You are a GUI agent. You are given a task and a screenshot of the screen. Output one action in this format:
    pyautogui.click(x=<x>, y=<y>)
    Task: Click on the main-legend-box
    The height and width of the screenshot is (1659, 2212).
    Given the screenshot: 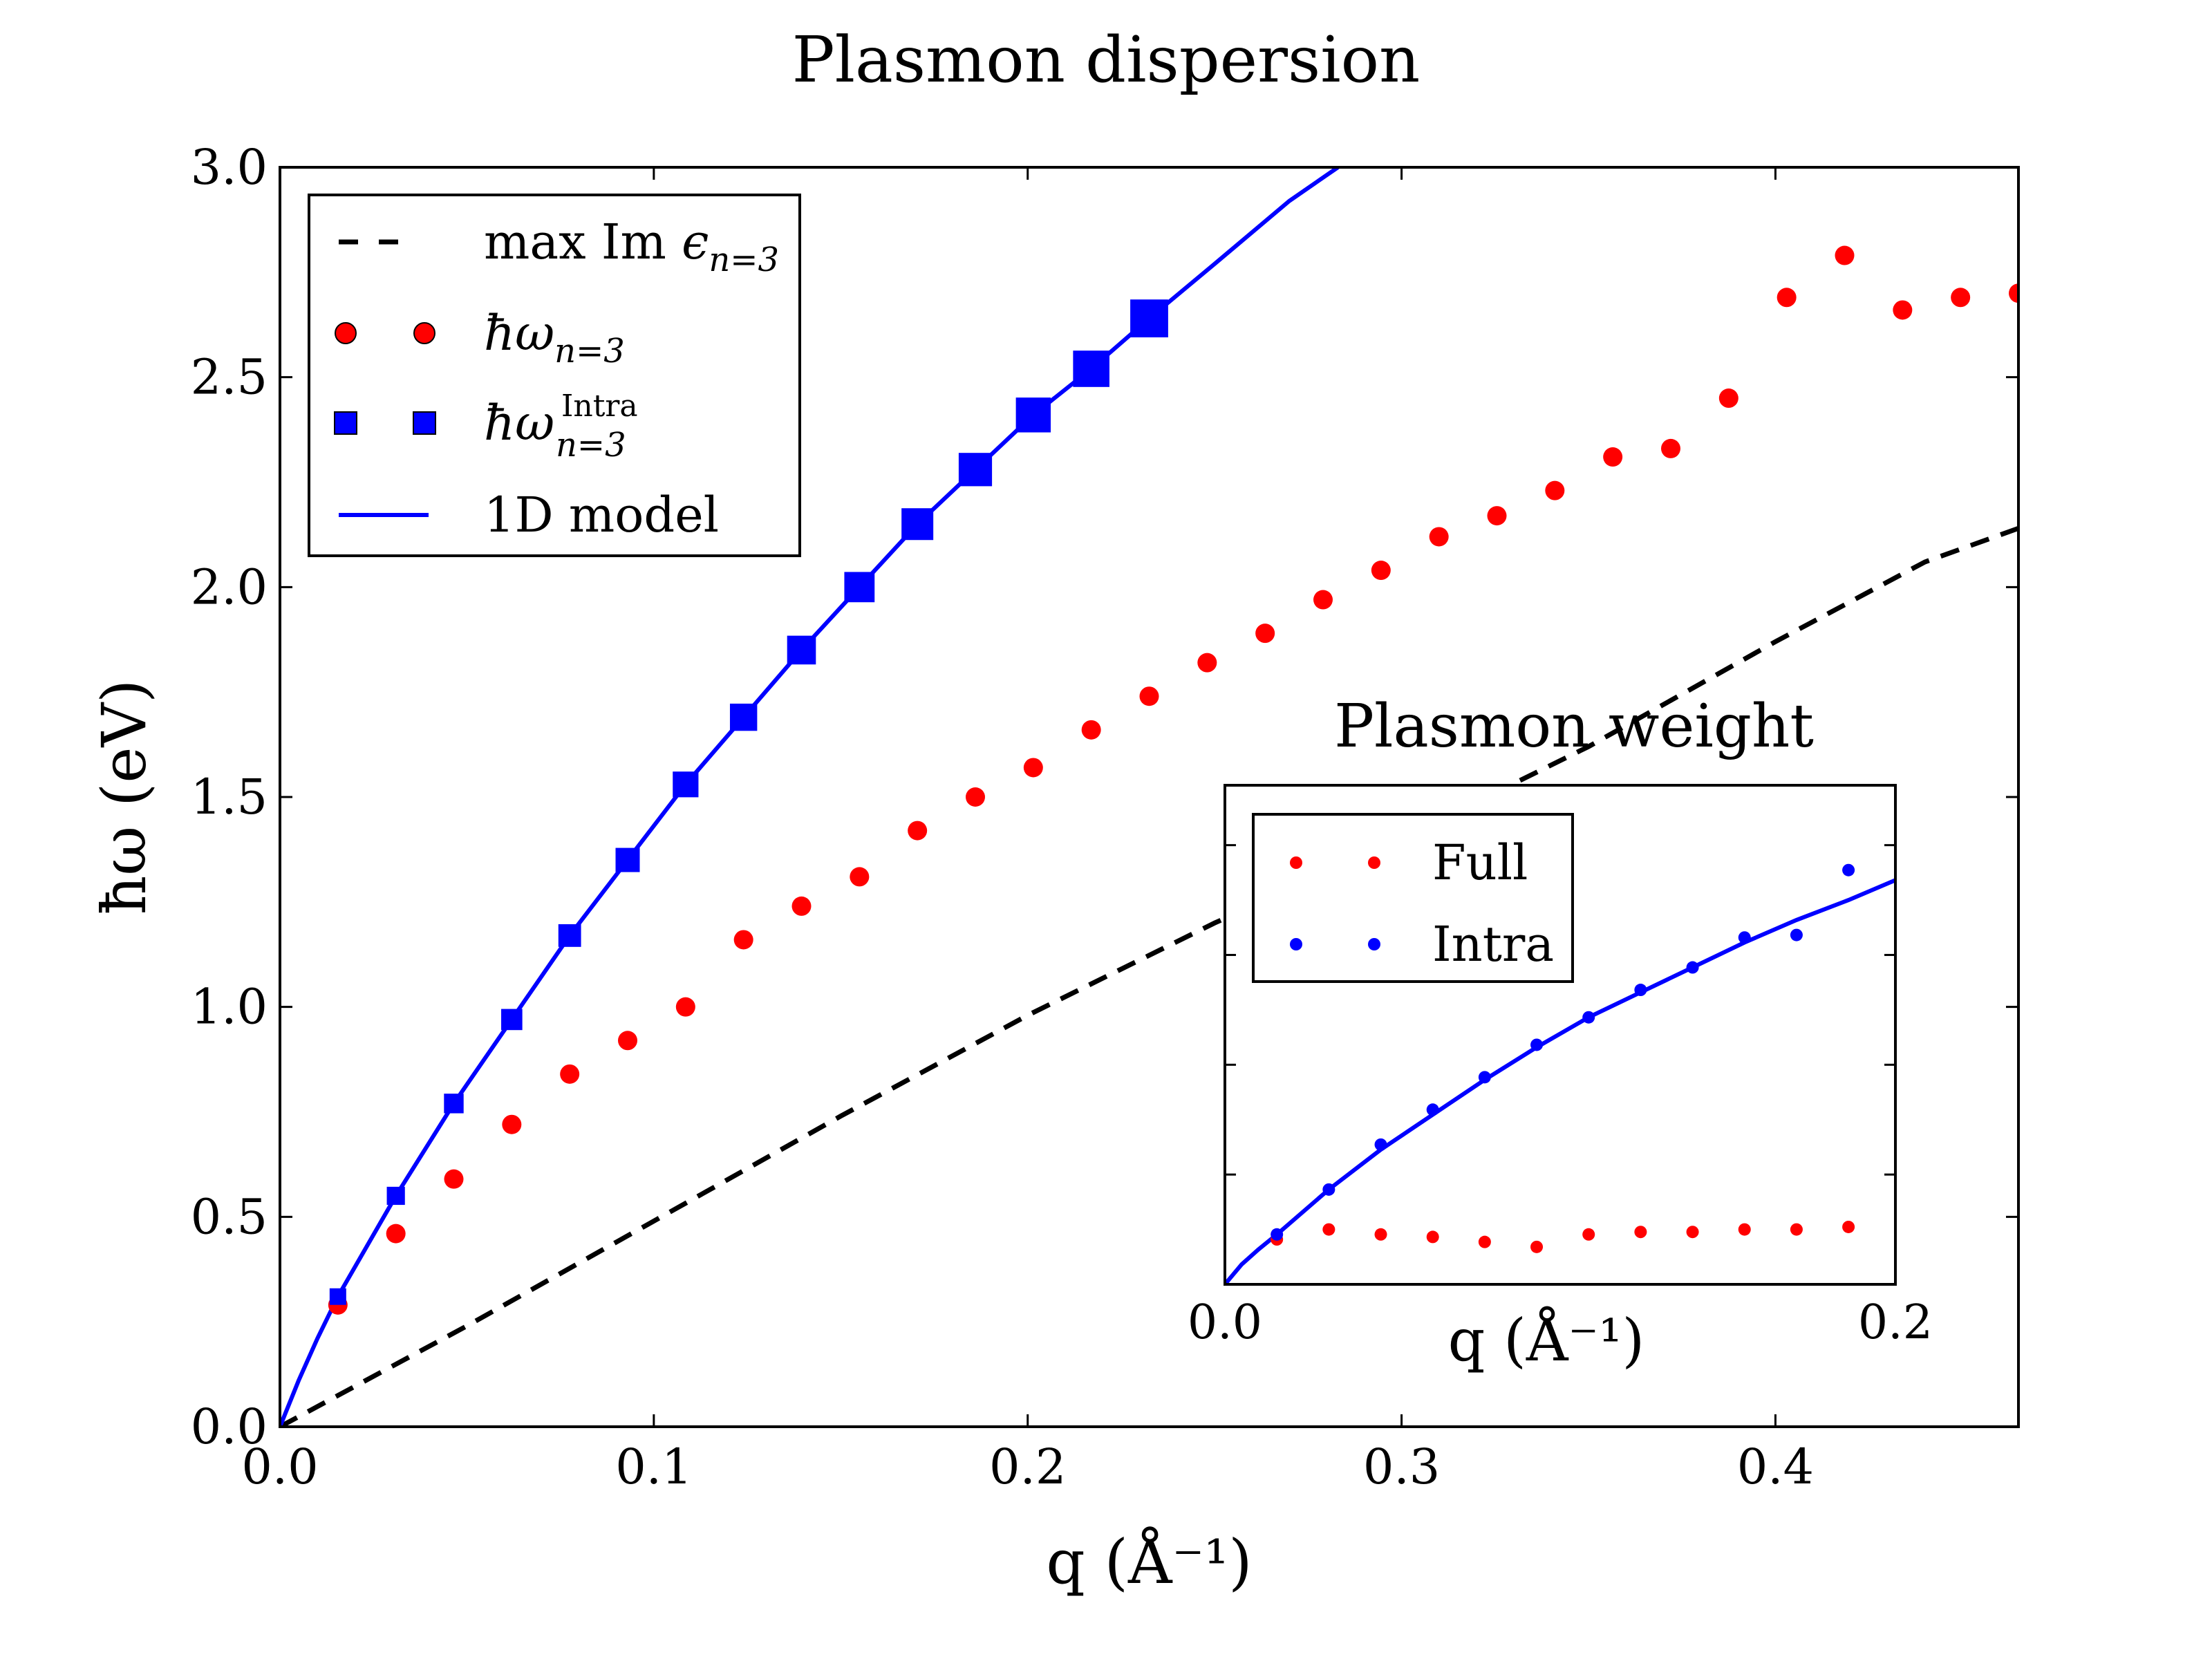 What is the action you would take?
    pyautogui.click(x=554, y=376)
    